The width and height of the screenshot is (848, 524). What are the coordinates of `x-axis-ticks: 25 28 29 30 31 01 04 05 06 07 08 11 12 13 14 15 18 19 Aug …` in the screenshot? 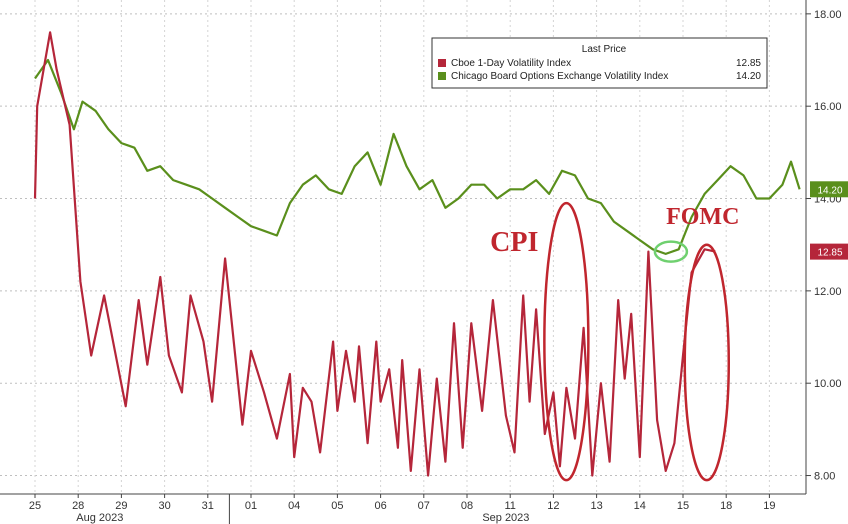 It's located at (402, 509).